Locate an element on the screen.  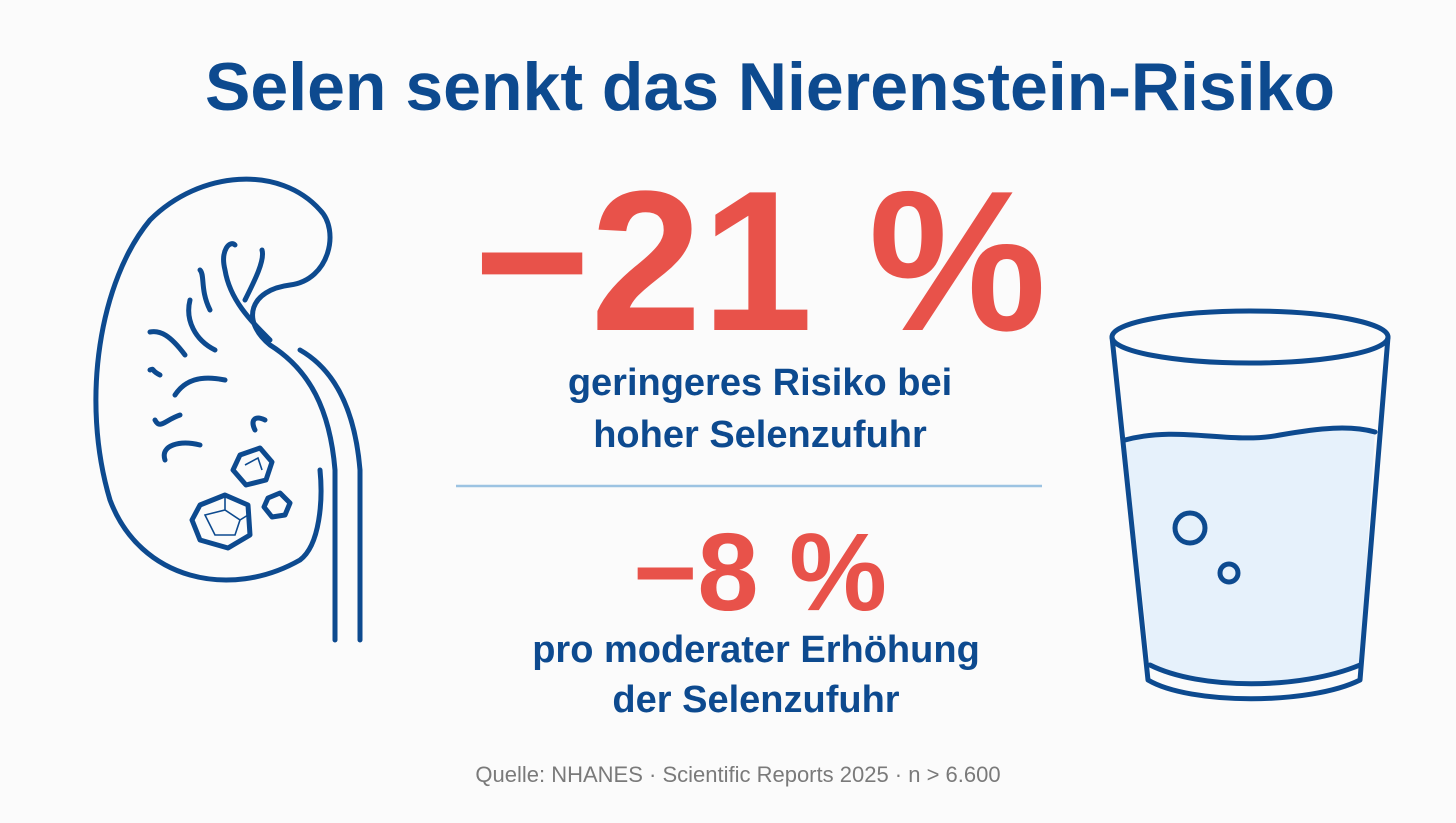
kidney-icon is located at coordinates (228, 409).